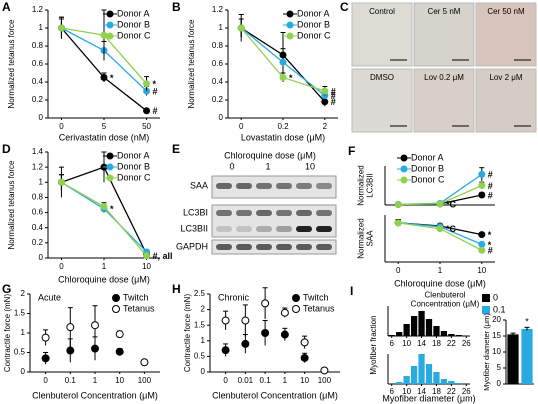  Describe the element at coordinates (38, 45) in the screenshot. I see `y-tick-label: 0.8` at that location.